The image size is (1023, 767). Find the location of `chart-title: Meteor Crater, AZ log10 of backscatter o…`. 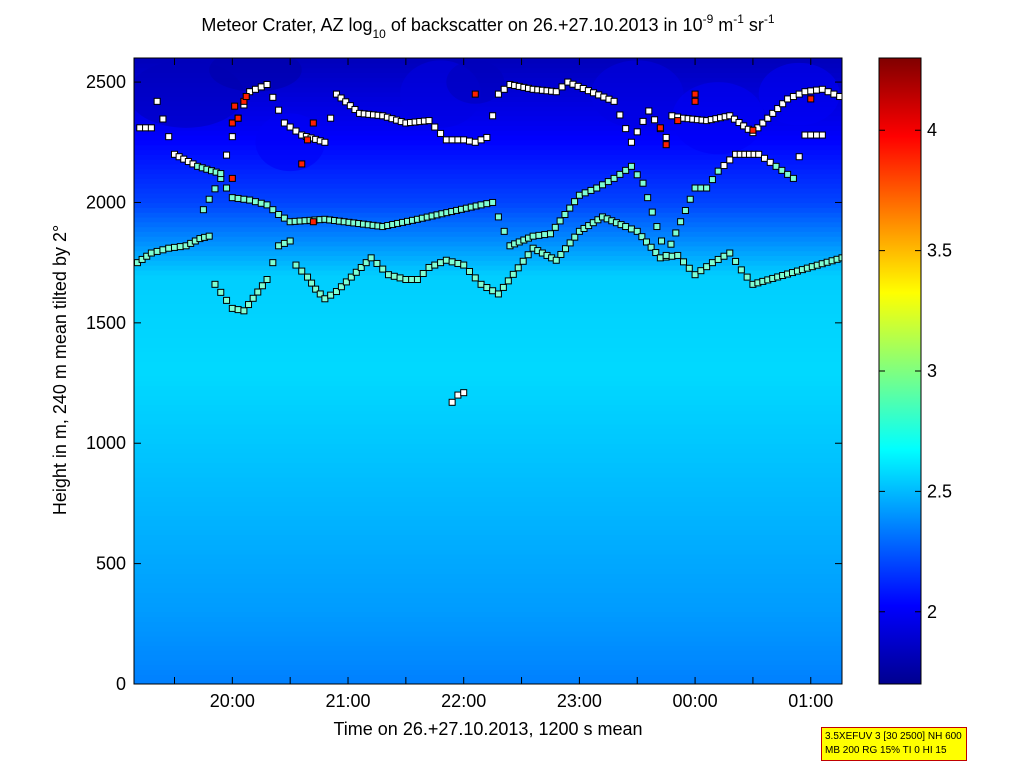

chart-title: Meteor Crater, AZ log10 of backscatter o… is located at coordinates (488, 26).